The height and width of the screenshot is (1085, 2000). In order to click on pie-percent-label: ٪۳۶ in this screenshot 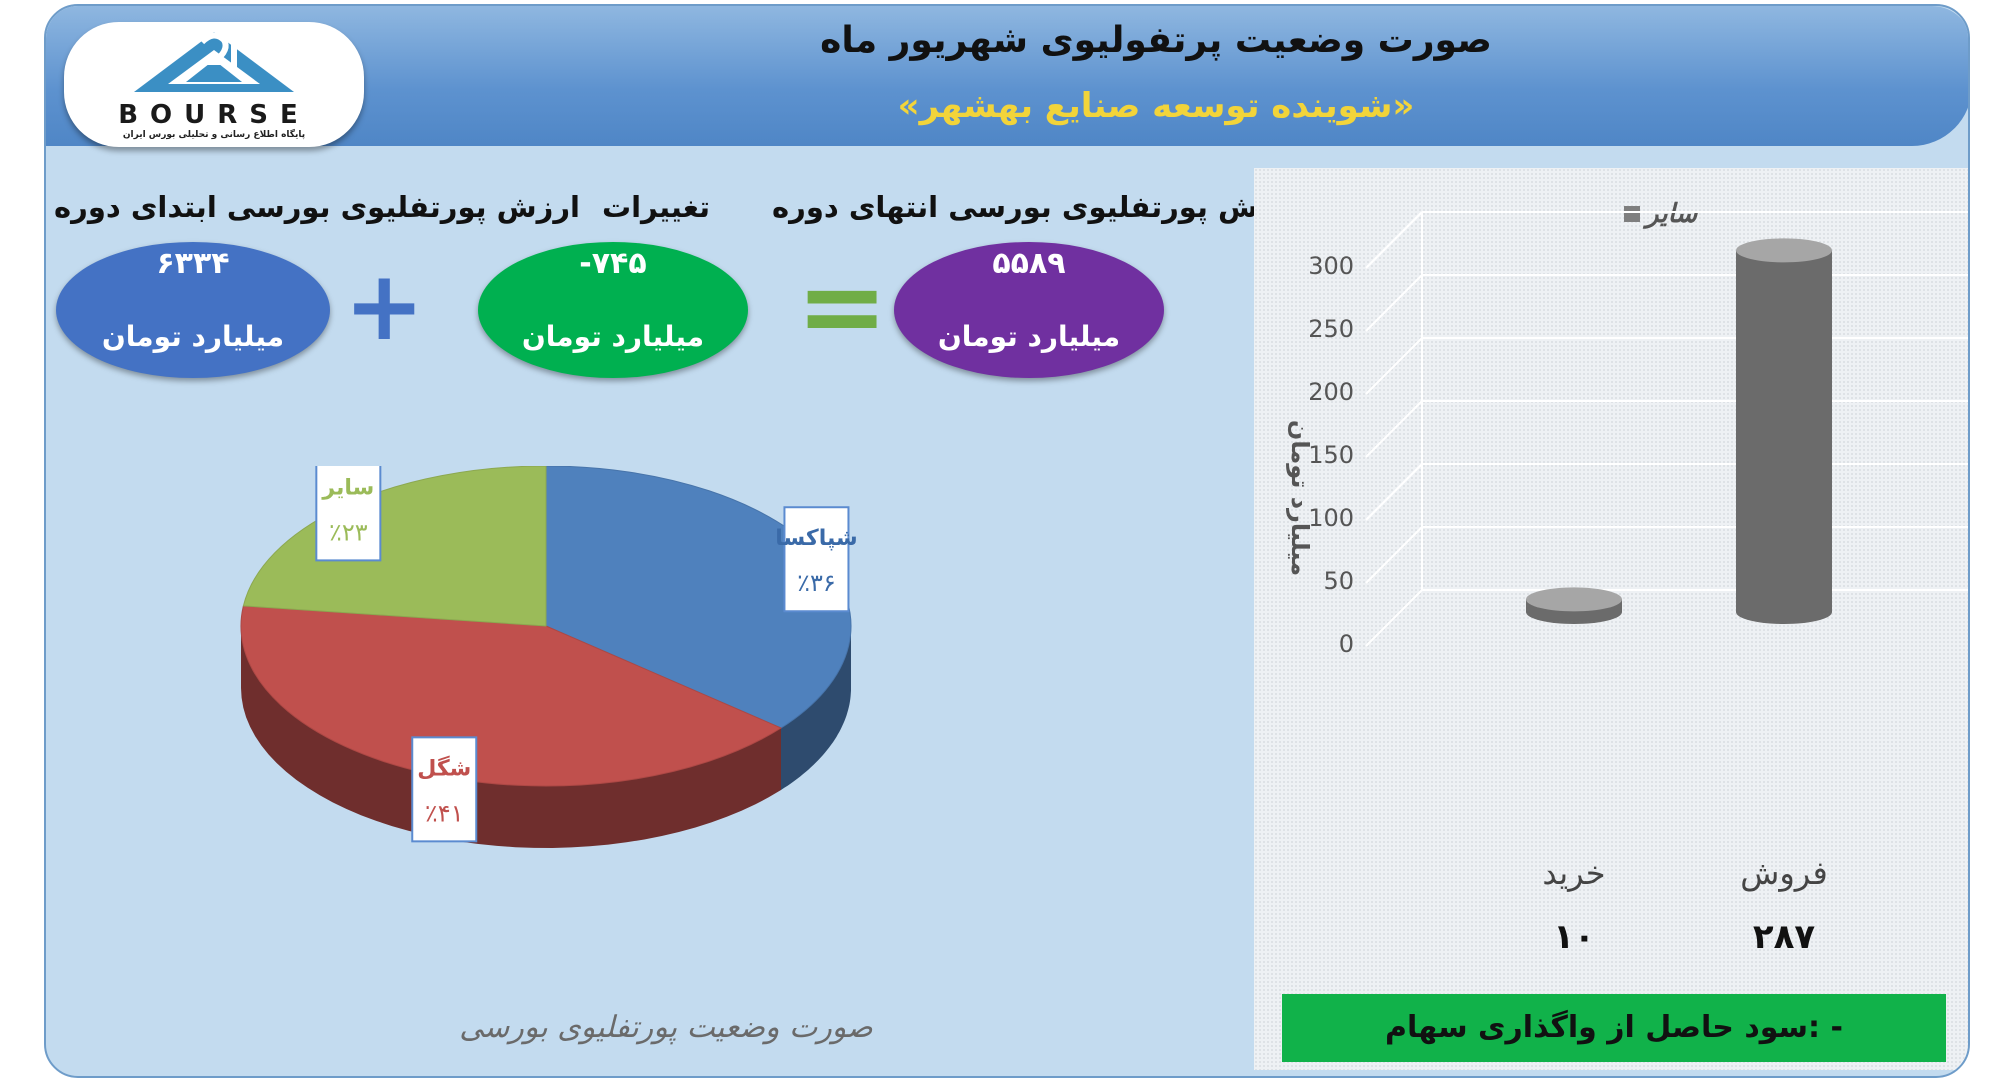, I will do `click(816, 583)`.